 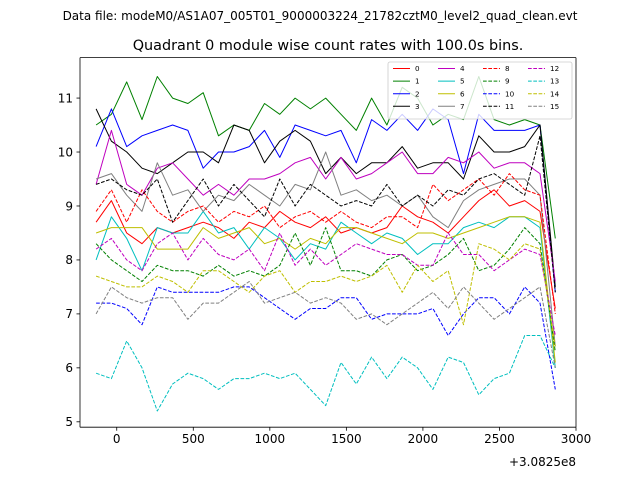 What do you see at coordinates (417, 68) in the screenshot?
I see `legend-label-0: 0` at bounding box center [417, 68].